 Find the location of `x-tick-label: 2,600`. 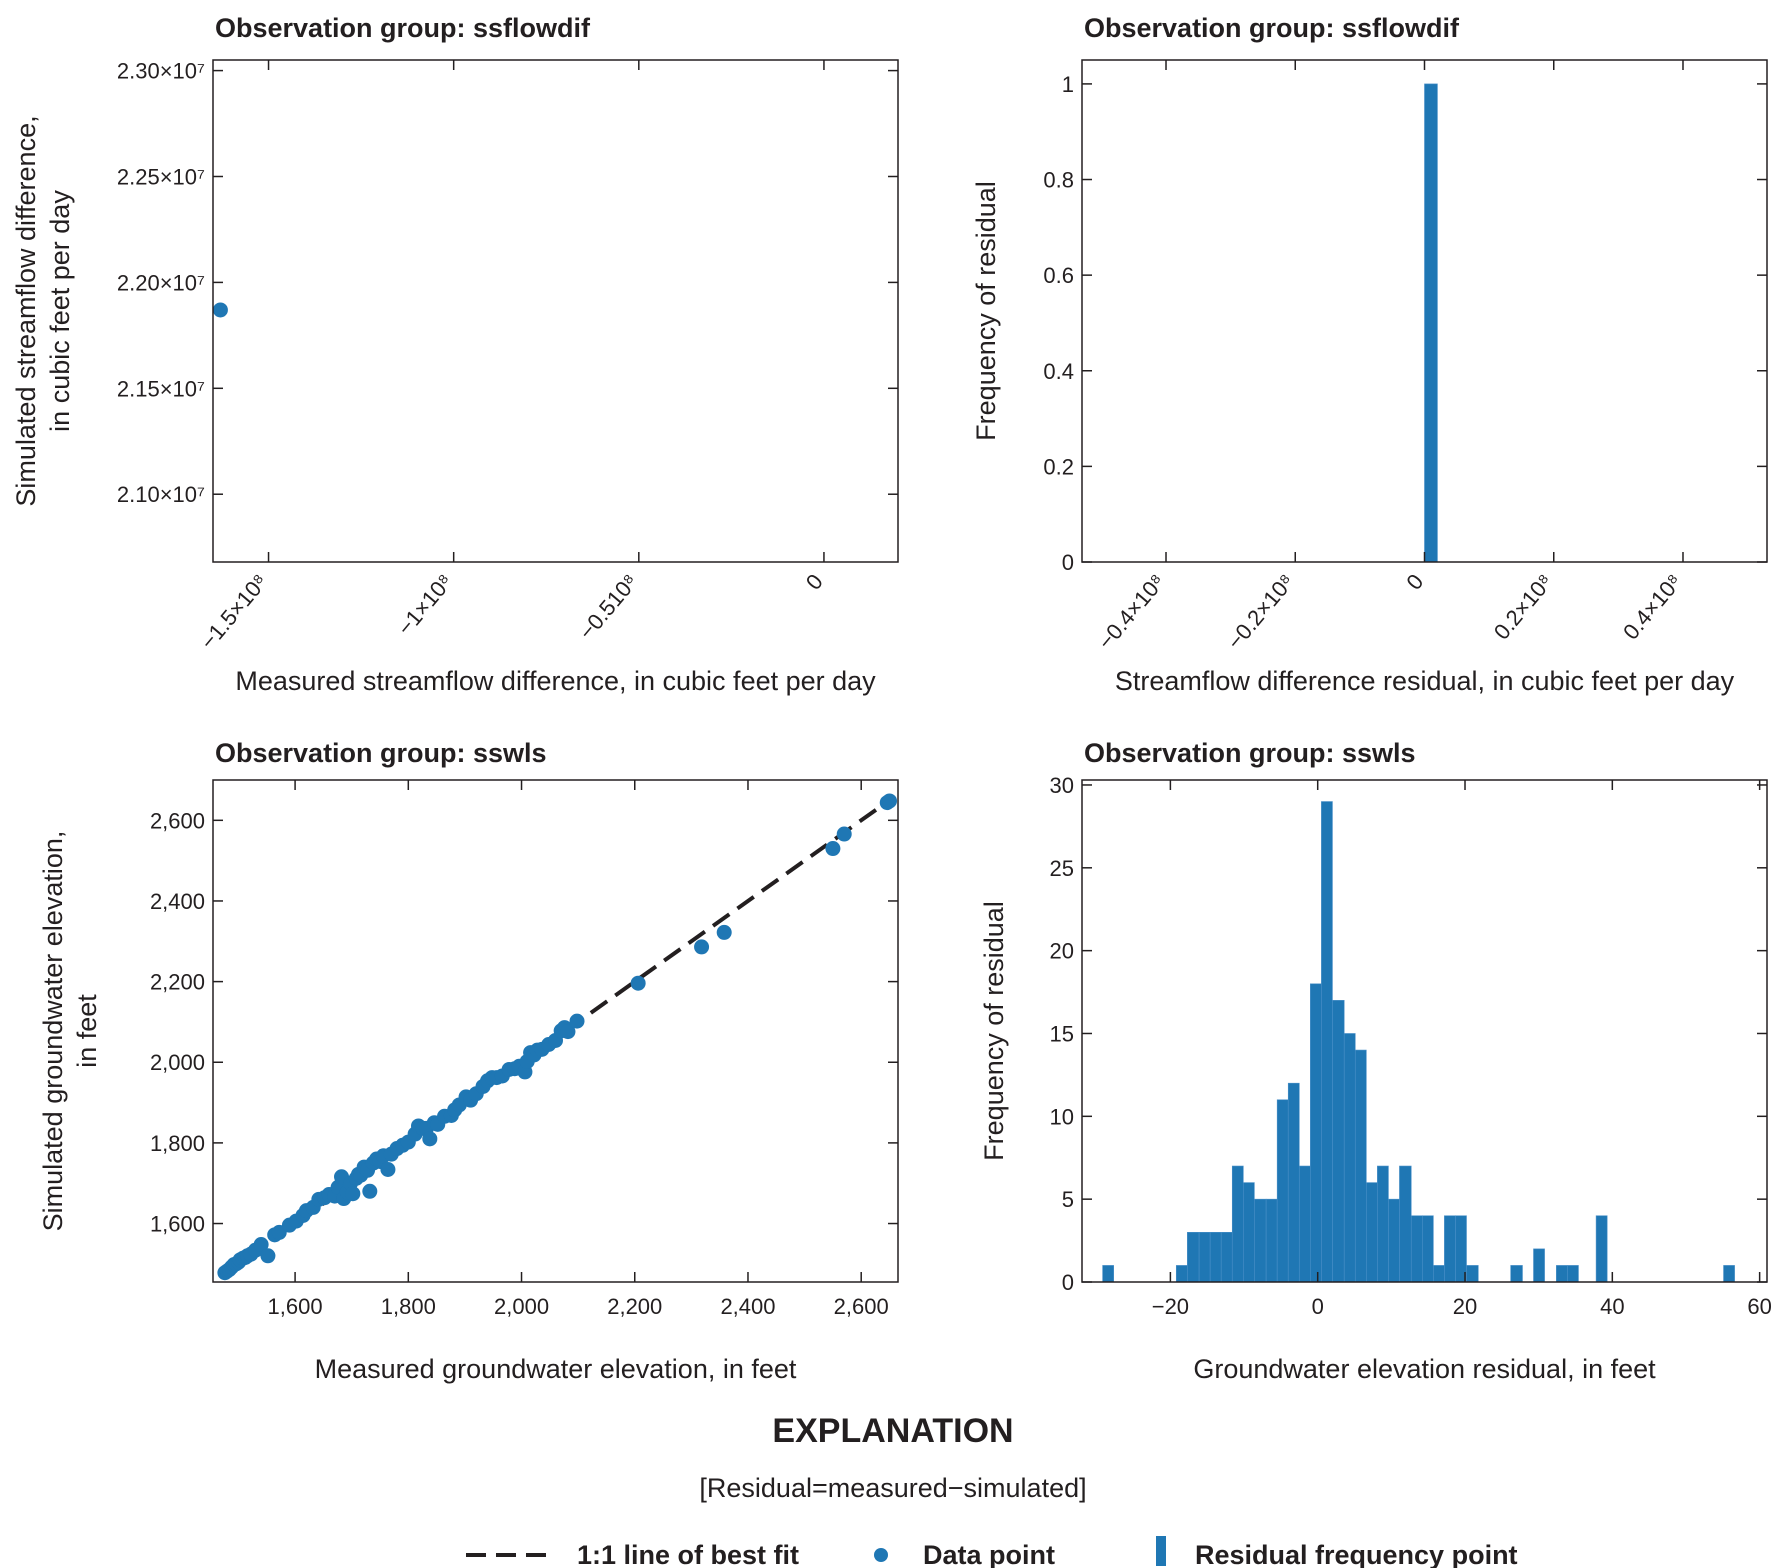

x-tick-label: 2,600 is located at coordinates (861, 1306).